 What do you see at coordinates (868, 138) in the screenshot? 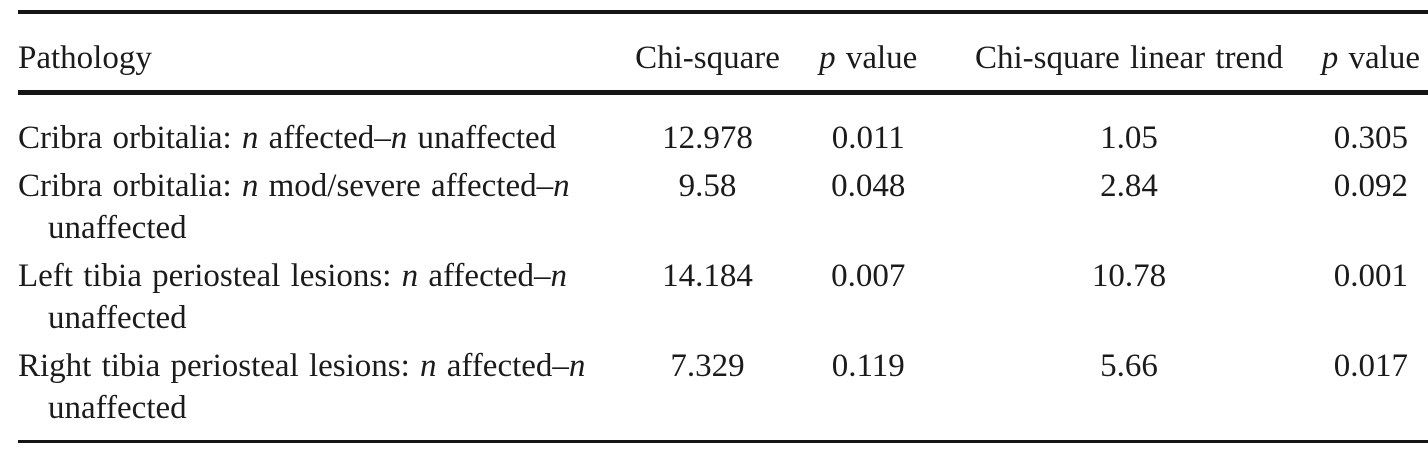
I see `p_value-cell: 0.011` at bounding box center [868, 138].